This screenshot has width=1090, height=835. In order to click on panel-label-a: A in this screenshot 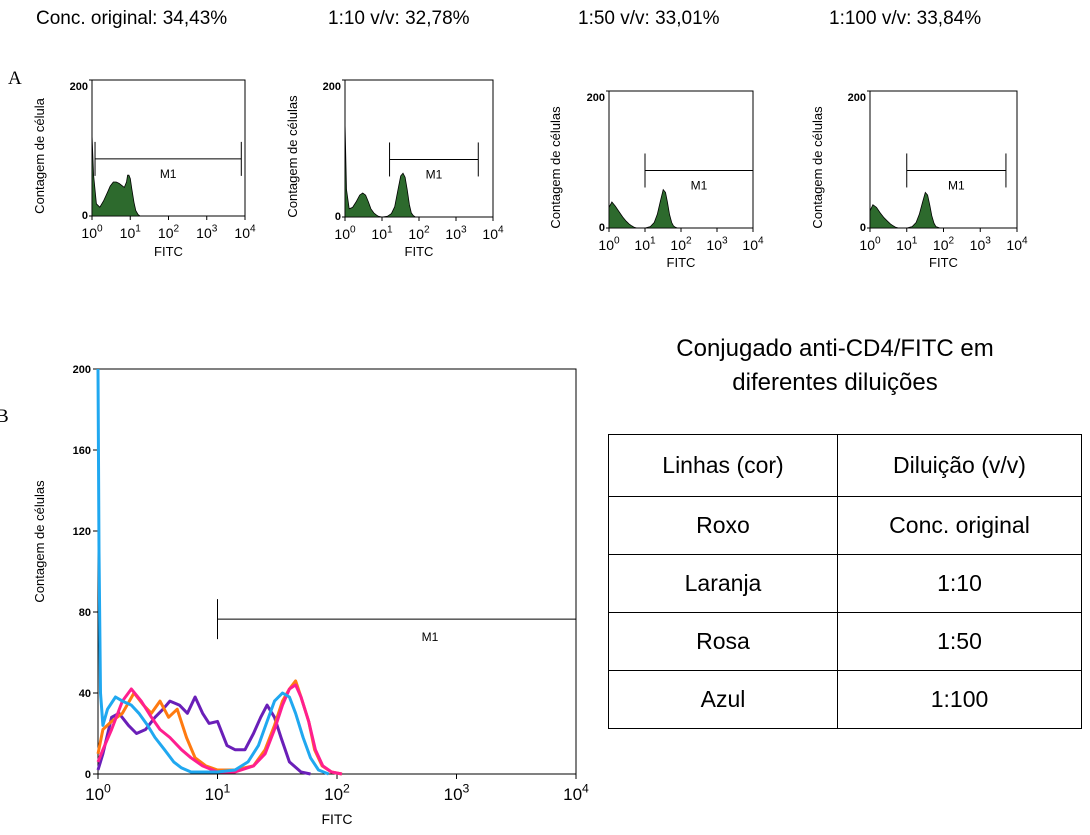, I will do `click(15, 78)`.